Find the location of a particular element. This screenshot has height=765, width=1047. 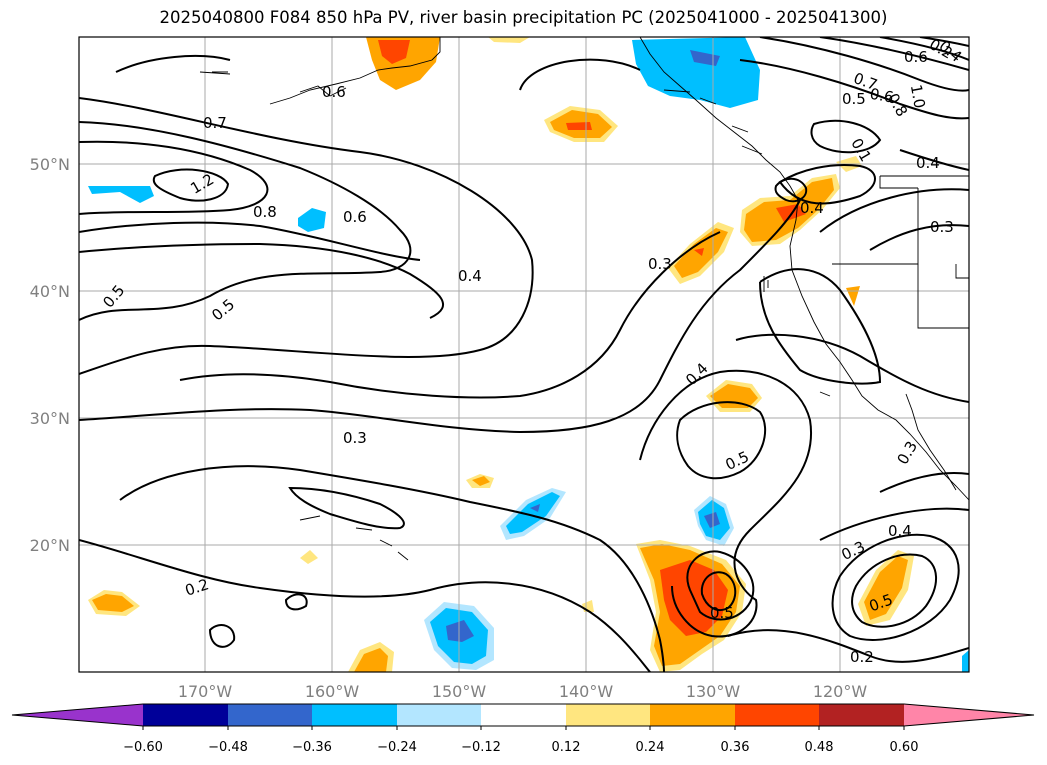

colorbar-extend-min is located at coordinates (77, 715).